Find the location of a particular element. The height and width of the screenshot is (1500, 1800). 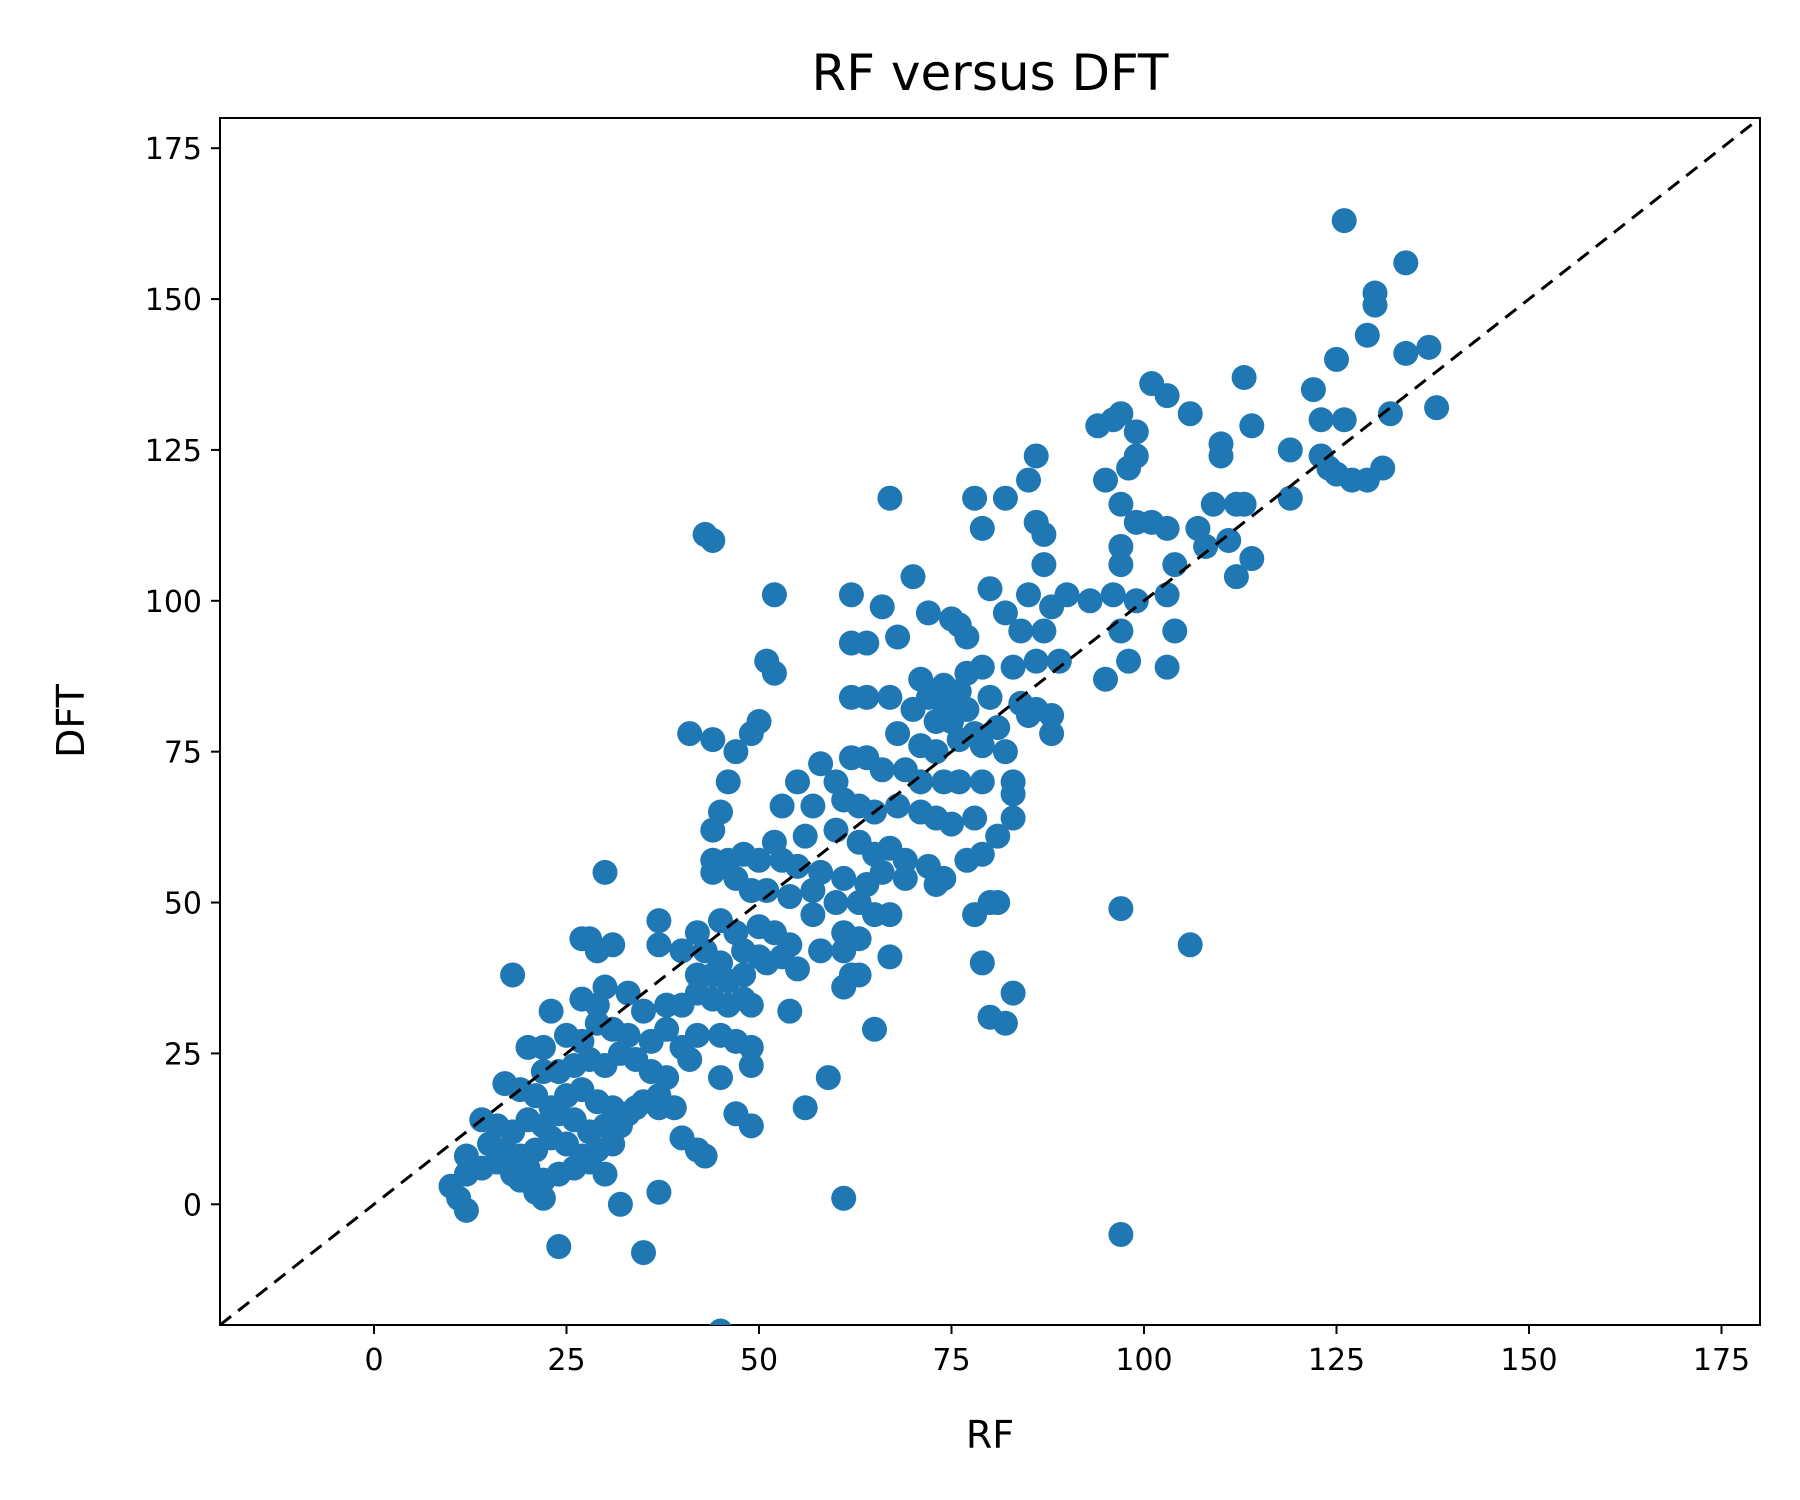

y-tick-label: 25 is located at coordinates (183, 1054).